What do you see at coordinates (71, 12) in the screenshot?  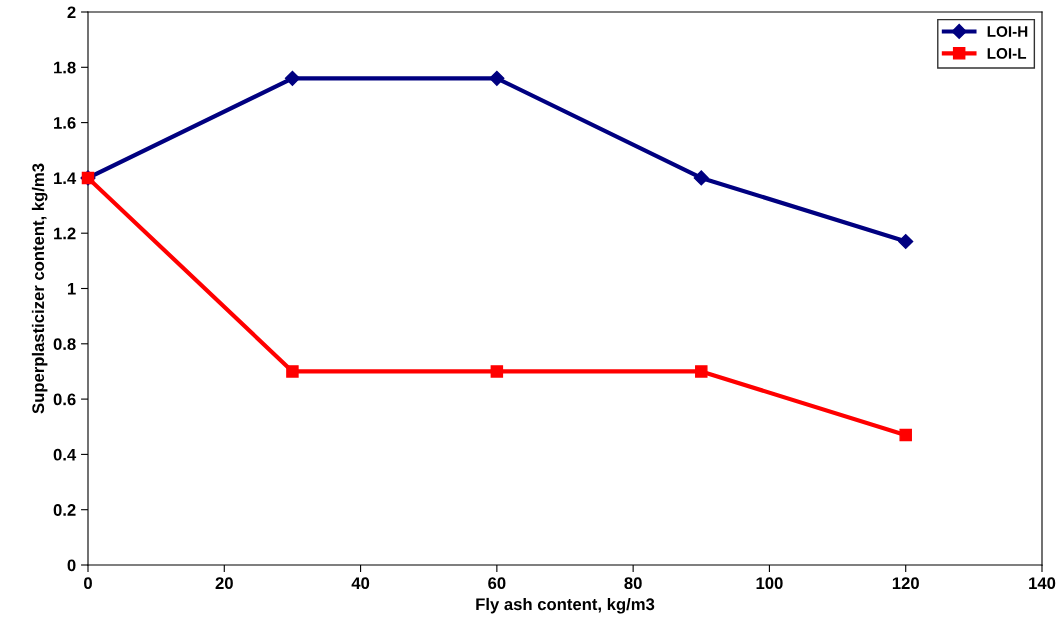 I see `y-tick-label: 2` at bounding box center [71, 12].